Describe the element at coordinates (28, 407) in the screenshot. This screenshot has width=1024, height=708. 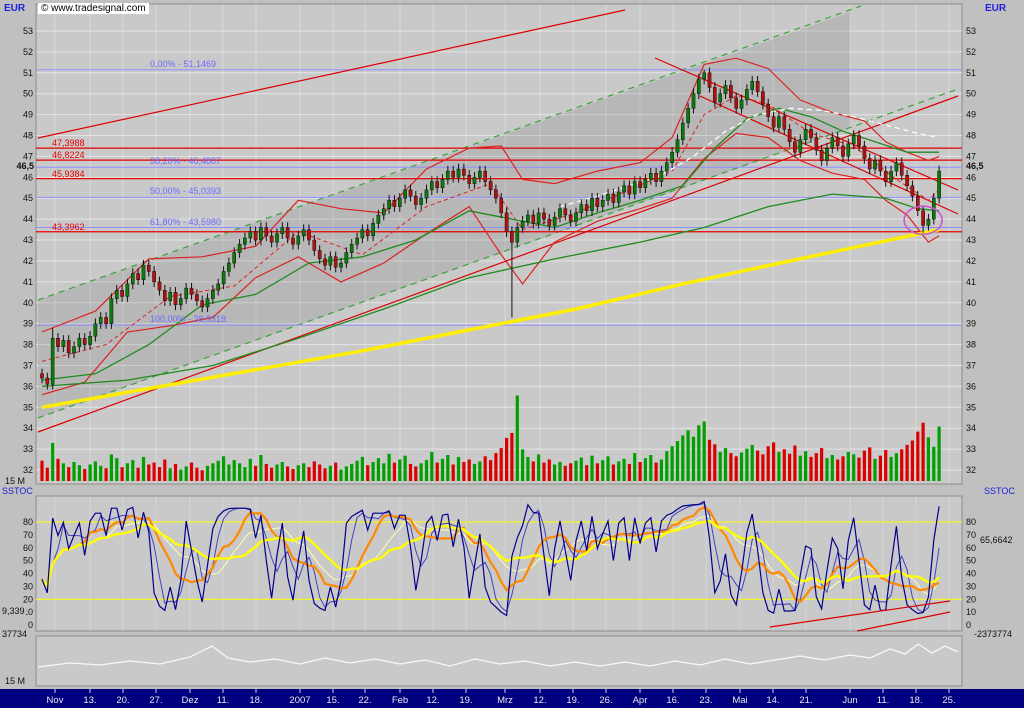
I see `price-tick-label: 35` at that location.